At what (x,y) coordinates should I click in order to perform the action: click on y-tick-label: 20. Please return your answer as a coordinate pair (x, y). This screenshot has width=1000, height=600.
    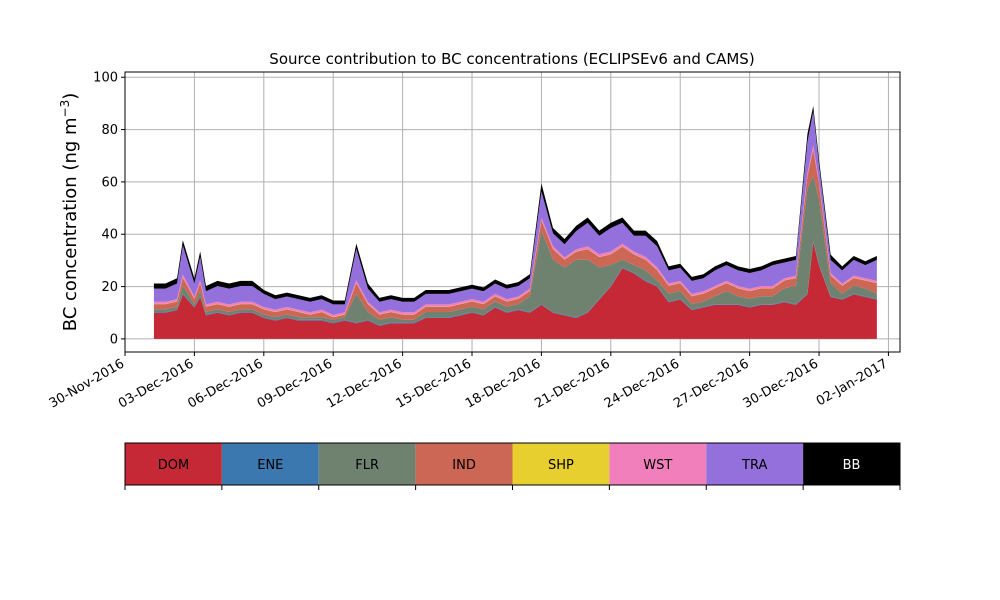
    Looking at the image, I should click on (109, 287).